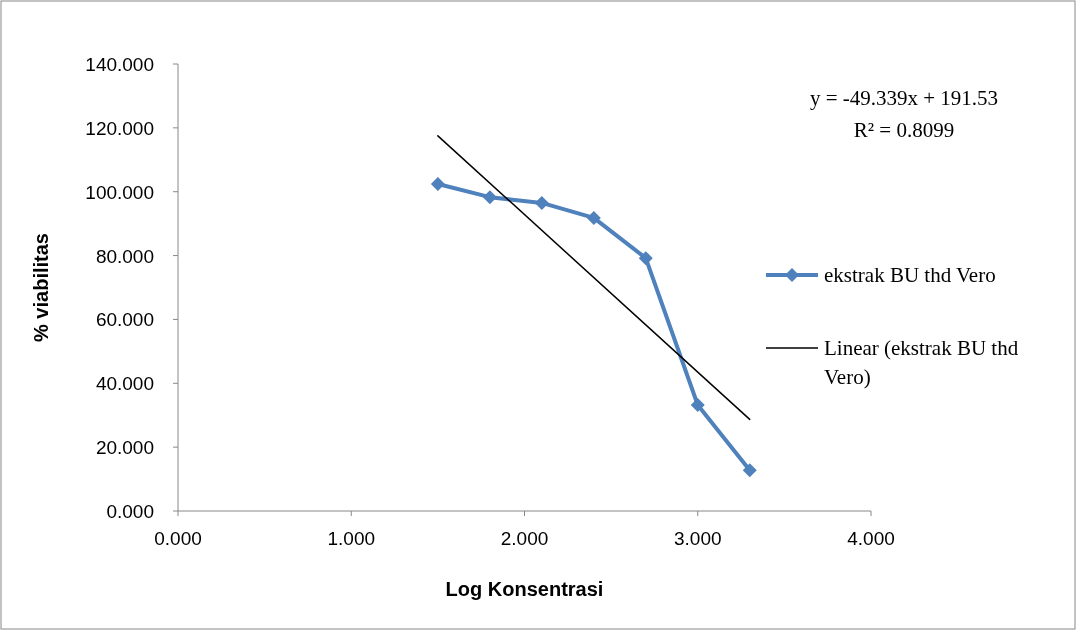 Image resolution: width=1084 pixels, height=630 pixels. What do you see at coordinates (524, 538) in the screenshot?
I see `x-tick-label: 2.000` at bounding box center [524, 538].